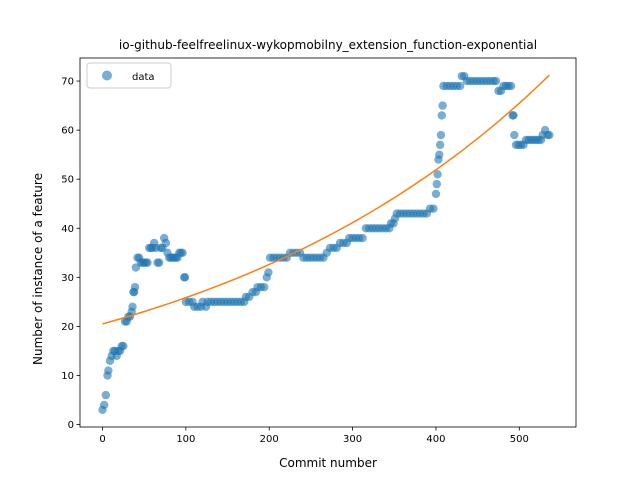 This screenshot has width=640, height=480. I want to click on x-axis-label: Commit number, so click(328, 463).